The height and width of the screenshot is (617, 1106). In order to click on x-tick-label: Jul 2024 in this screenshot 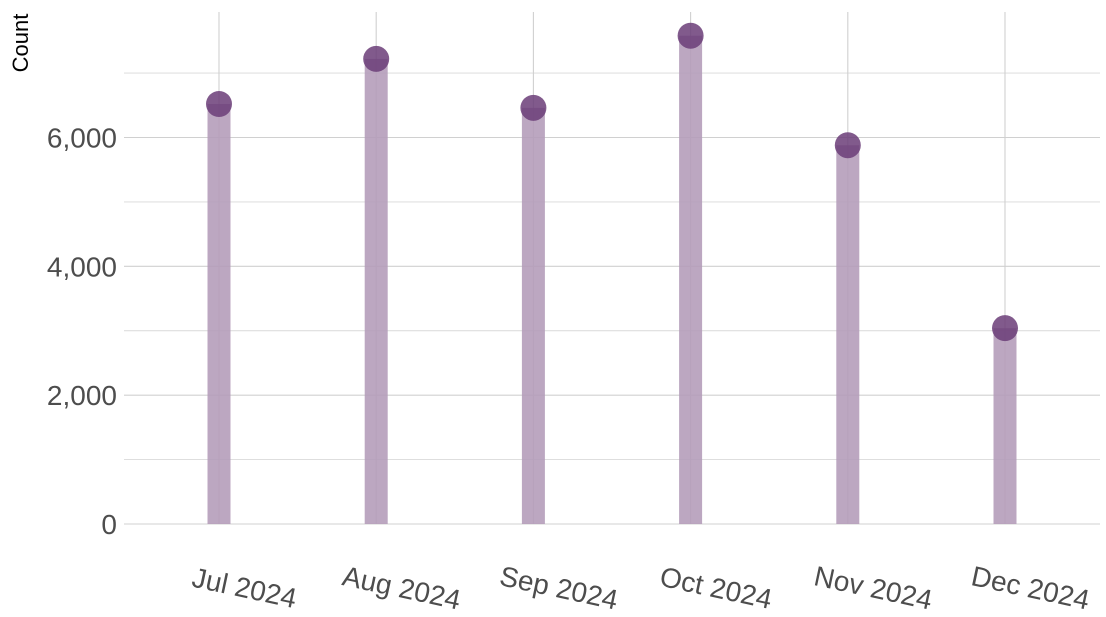, I will do `click(244, 588)`.